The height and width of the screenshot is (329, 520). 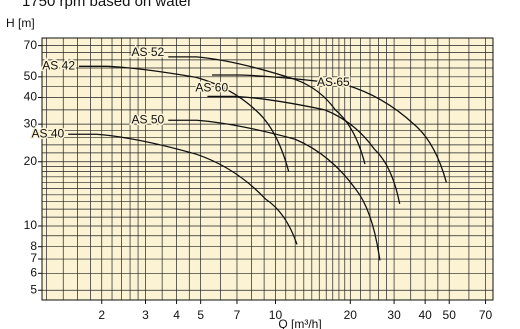 I want to click on x-axis-label: Q [m³/h], so click(x=299, y=323).